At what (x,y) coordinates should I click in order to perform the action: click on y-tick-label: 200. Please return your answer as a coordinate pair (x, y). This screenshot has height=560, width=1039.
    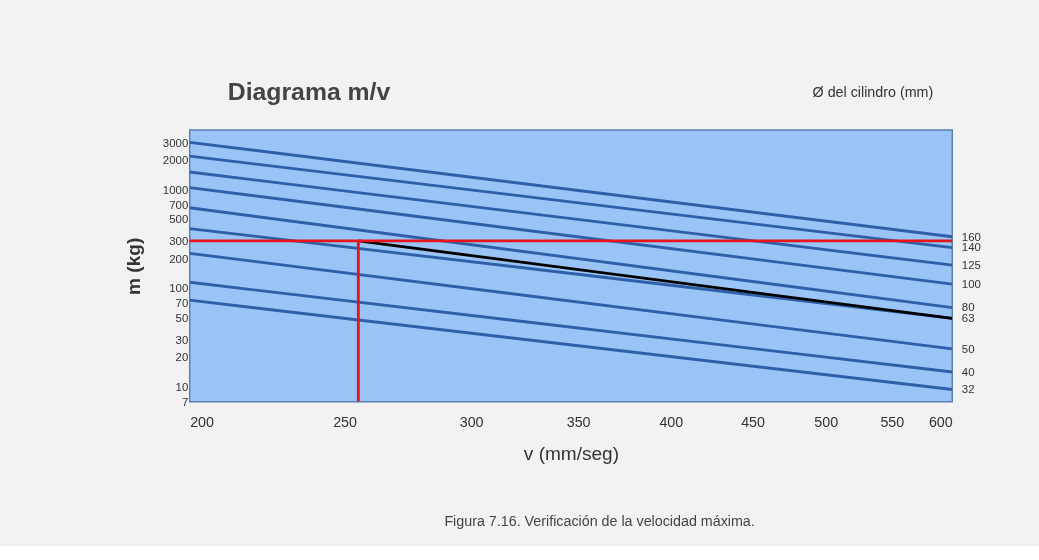
    Looking at the image, I should click on (179, 258).